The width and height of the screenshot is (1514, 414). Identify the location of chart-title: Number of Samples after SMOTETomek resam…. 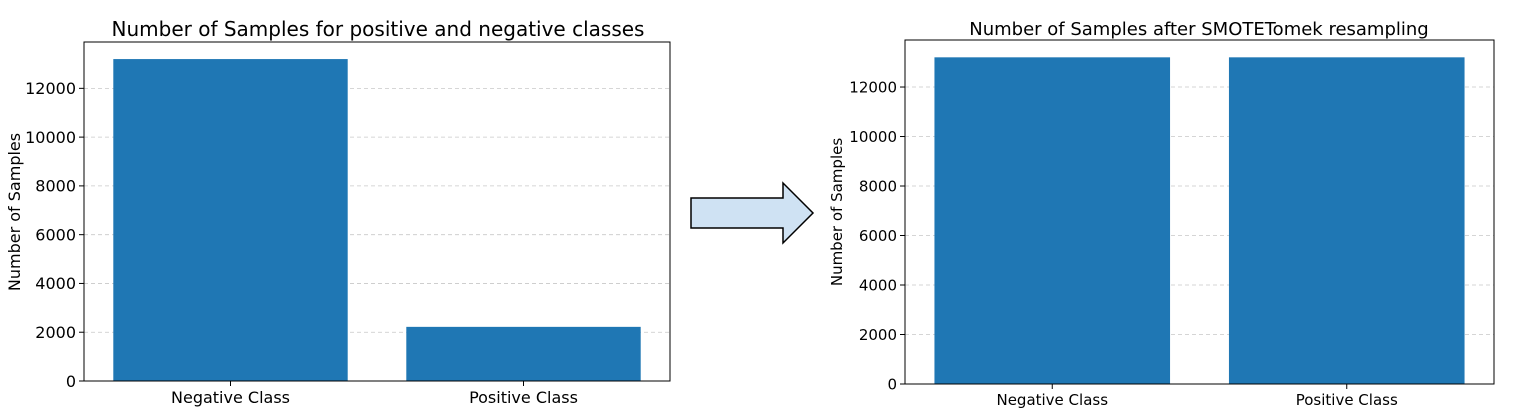
(1198, 29).